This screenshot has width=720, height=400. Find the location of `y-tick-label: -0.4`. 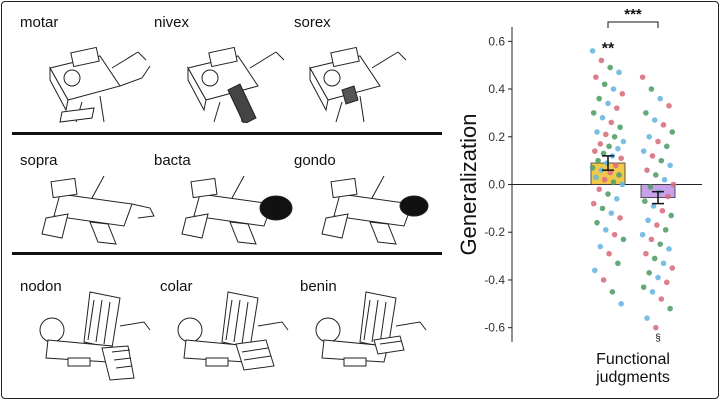

y-tick-label: -0.4 is located at coordinates (494, 280).